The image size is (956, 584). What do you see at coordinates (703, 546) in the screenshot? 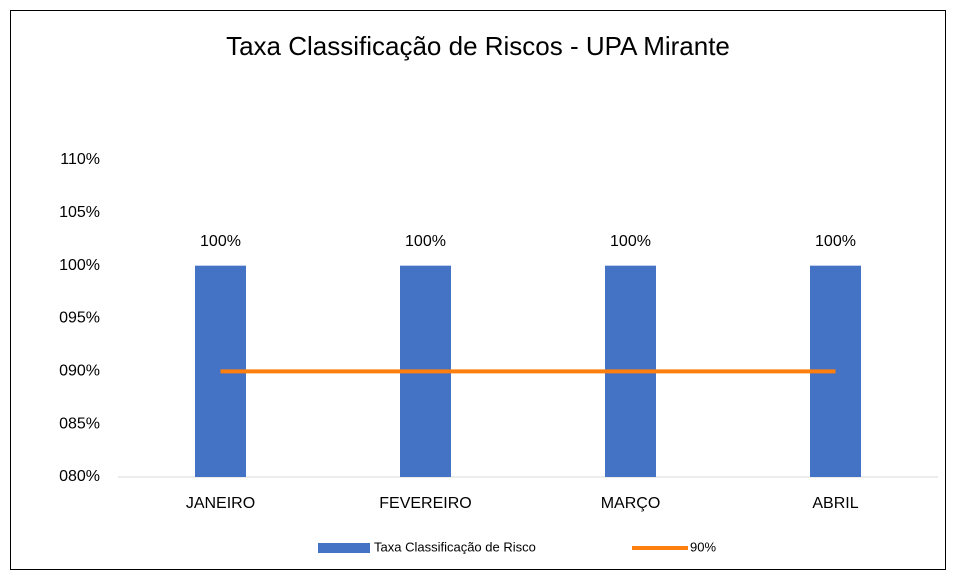
I see `legend-label: 90%` at bounding box center [703, 546].